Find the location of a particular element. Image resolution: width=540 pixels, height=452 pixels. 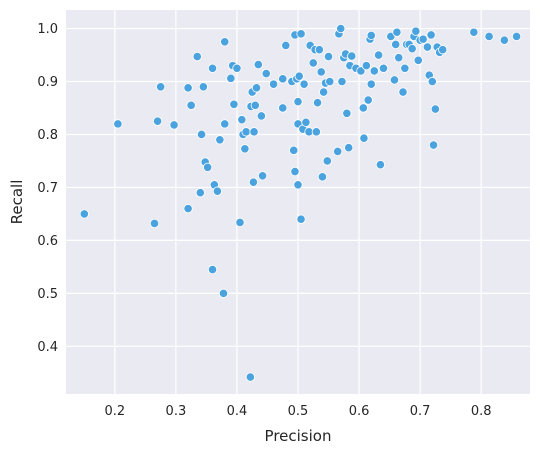

y-tick-label: 0.9 is located at coordinates (47, 82).